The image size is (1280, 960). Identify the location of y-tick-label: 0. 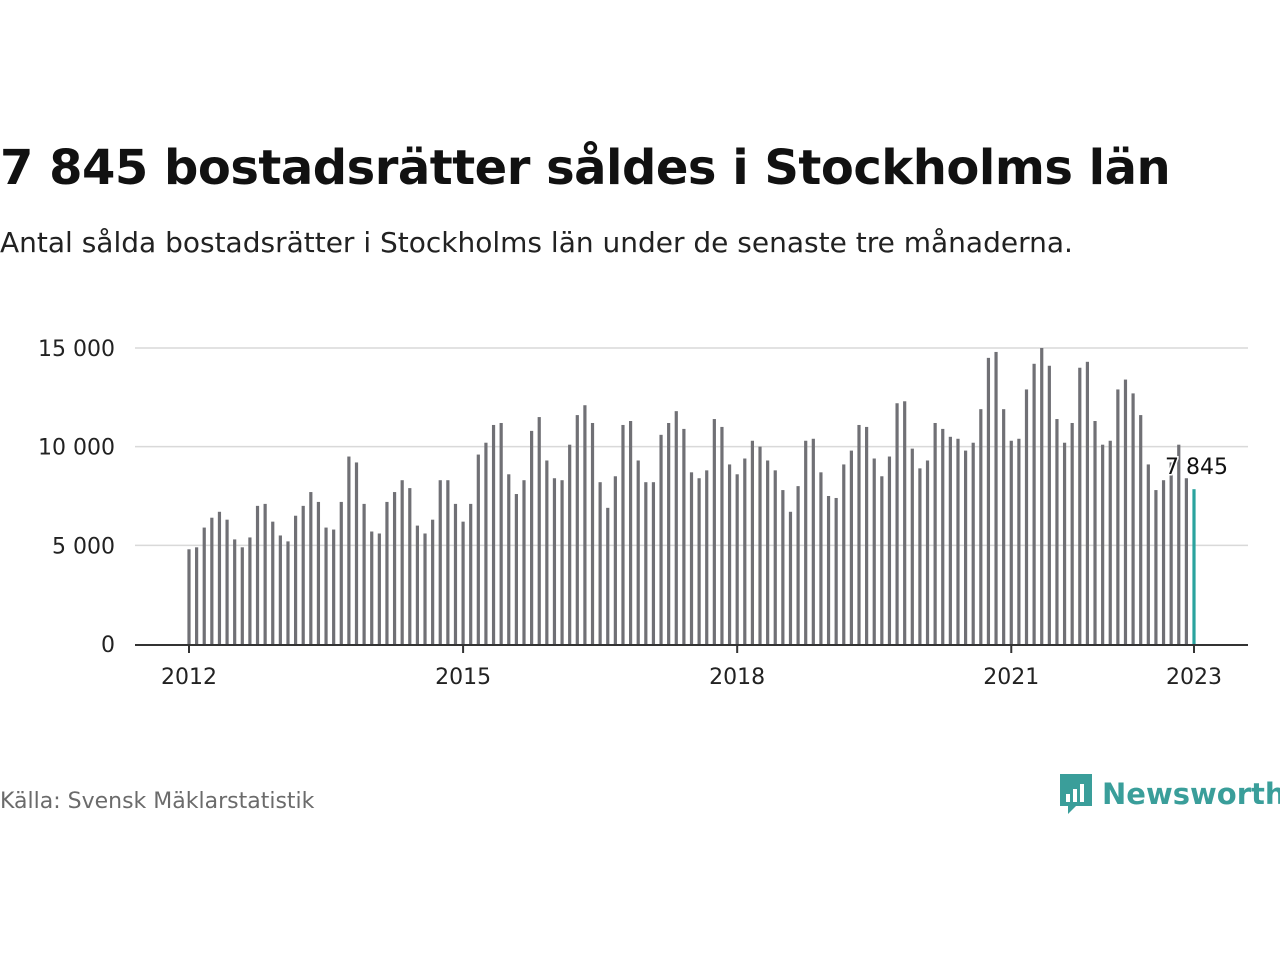
(108, 645).